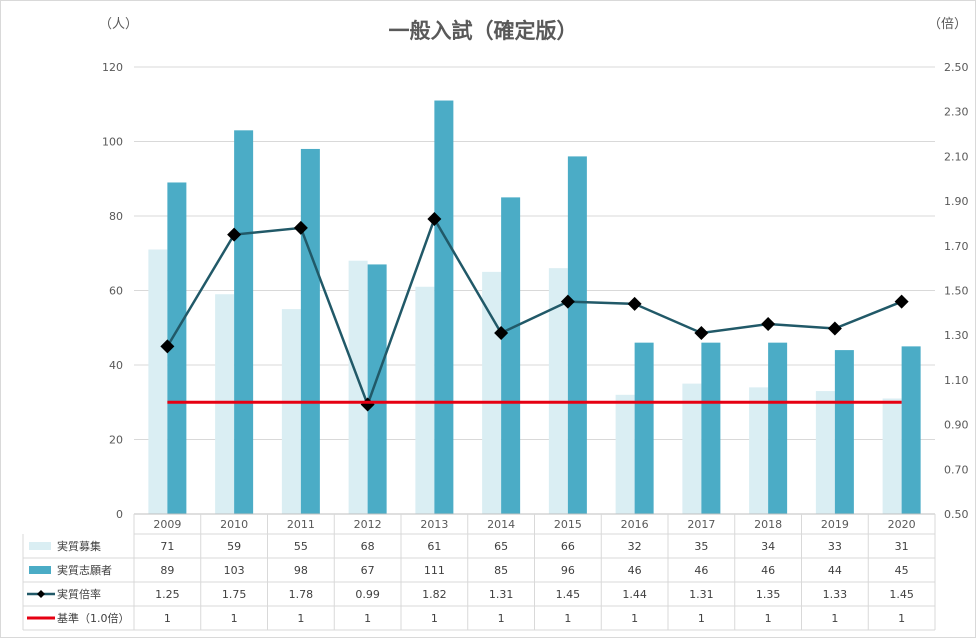 This screenshot has height=639, width=976. Describe the element at coordinates (367, 594) in the screenshot. I see `table-cell: 0.99` at that location.